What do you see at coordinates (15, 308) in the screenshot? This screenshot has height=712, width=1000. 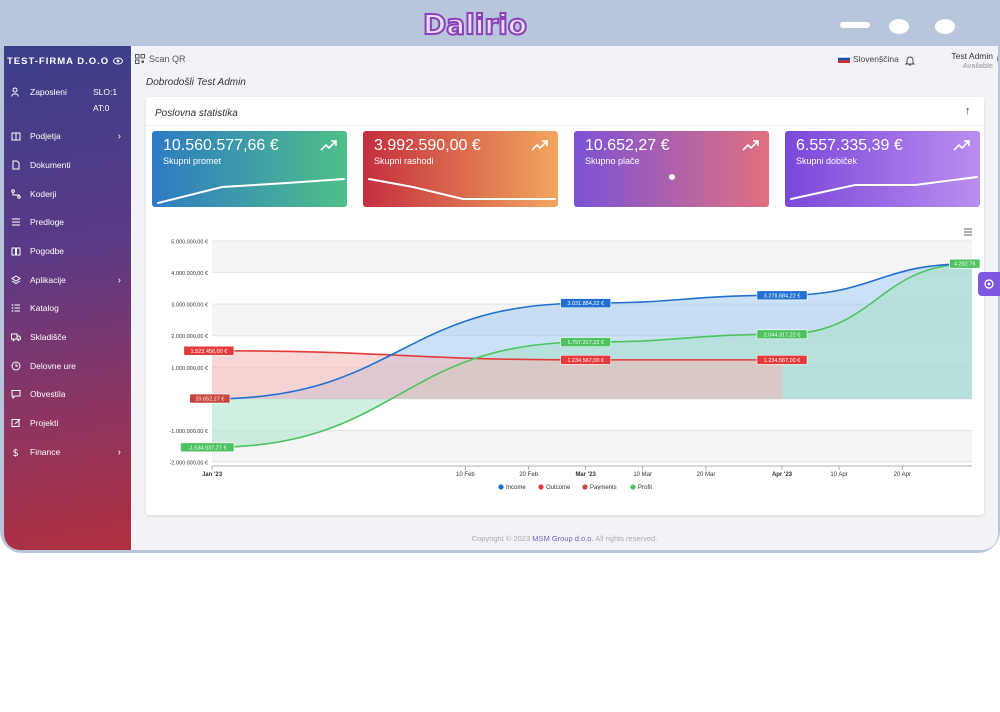 I see `list-icon` at bounding box center [15, 308].